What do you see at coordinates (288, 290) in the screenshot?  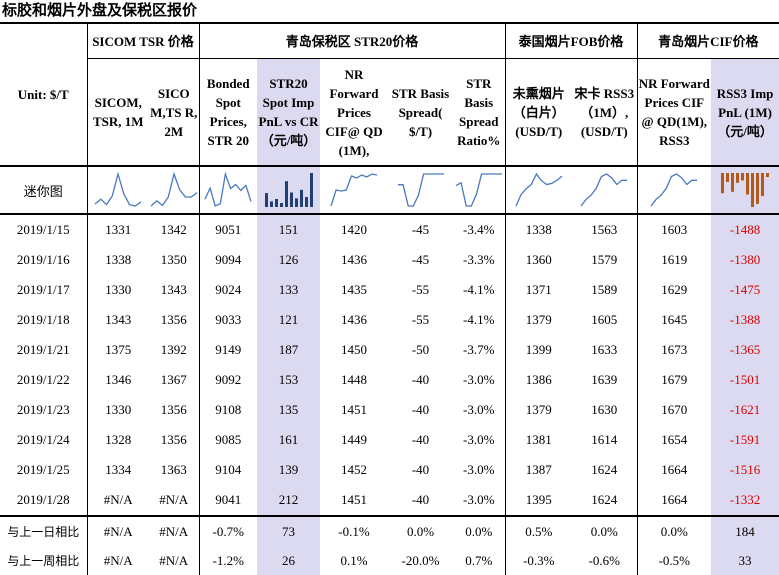 I see `table-cell: 133` at bounding box center [288, 290].